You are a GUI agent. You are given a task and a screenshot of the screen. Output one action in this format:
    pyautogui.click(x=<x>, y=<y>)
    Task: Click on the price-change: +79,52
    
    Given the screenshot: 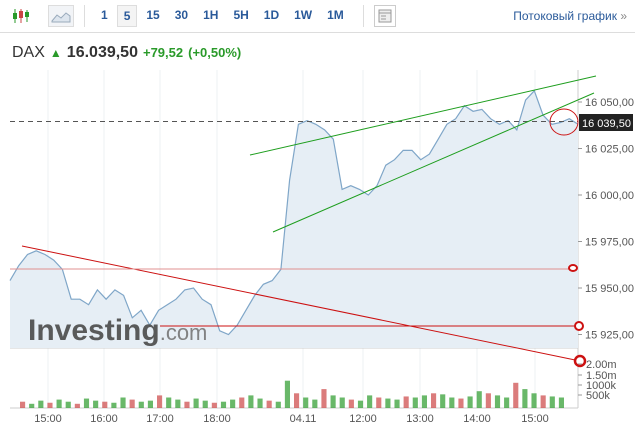 What is the action you would take?
    pyautogui.click(x=163, y=52)
    